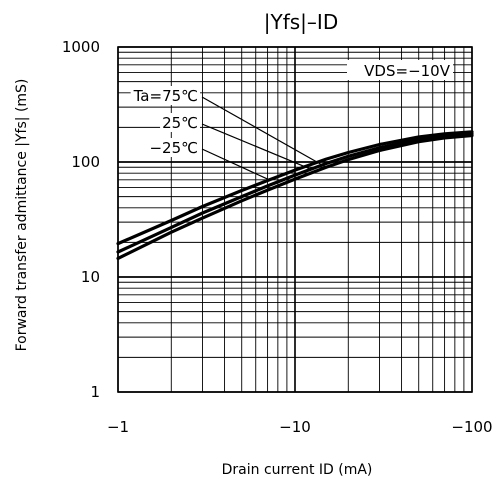 The height and width of the screenshot is (487, 494). I want to click on series-label-0: Ta=75℃, so click(165, 96).